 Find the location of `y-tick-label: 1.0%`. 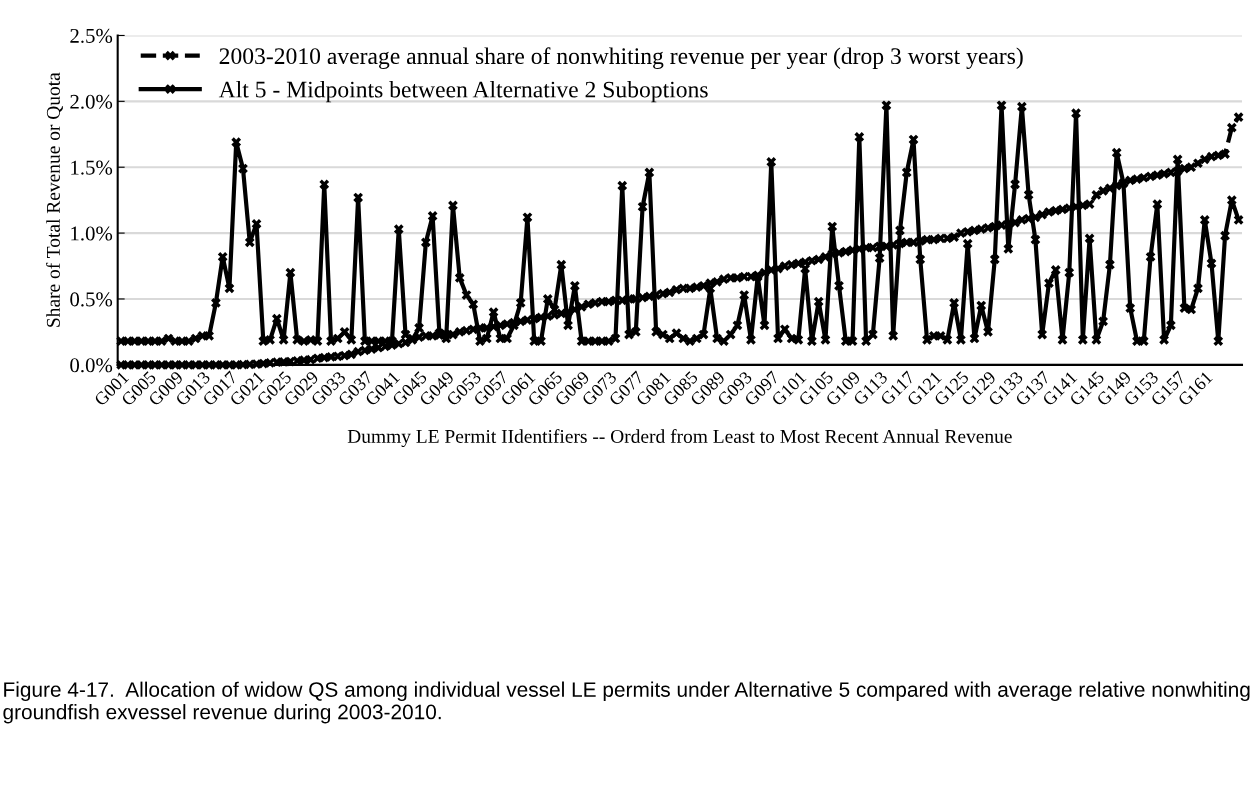

y-tick-label: 1.0% is located at coordinates (92, 233).